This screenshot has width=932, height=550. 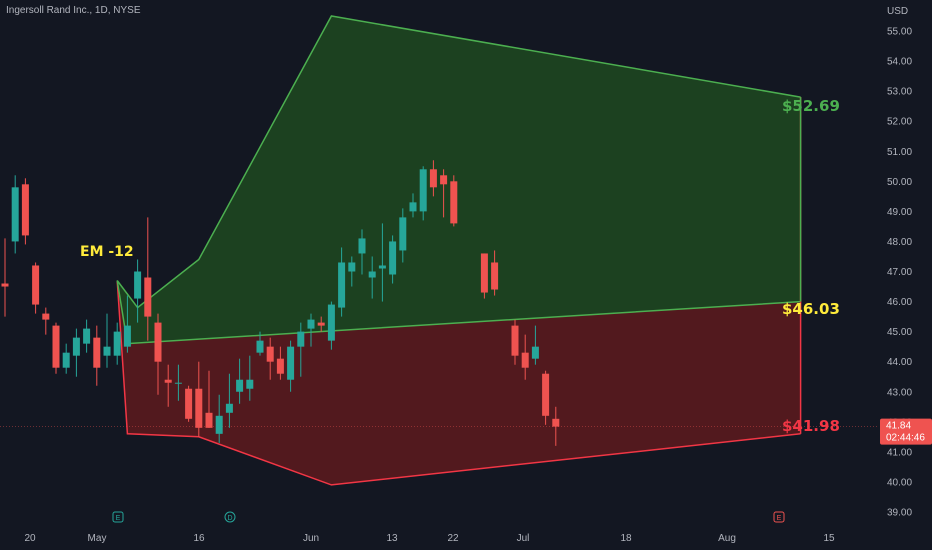 I want to click on event-marker: E, so click(x=779, y=517).